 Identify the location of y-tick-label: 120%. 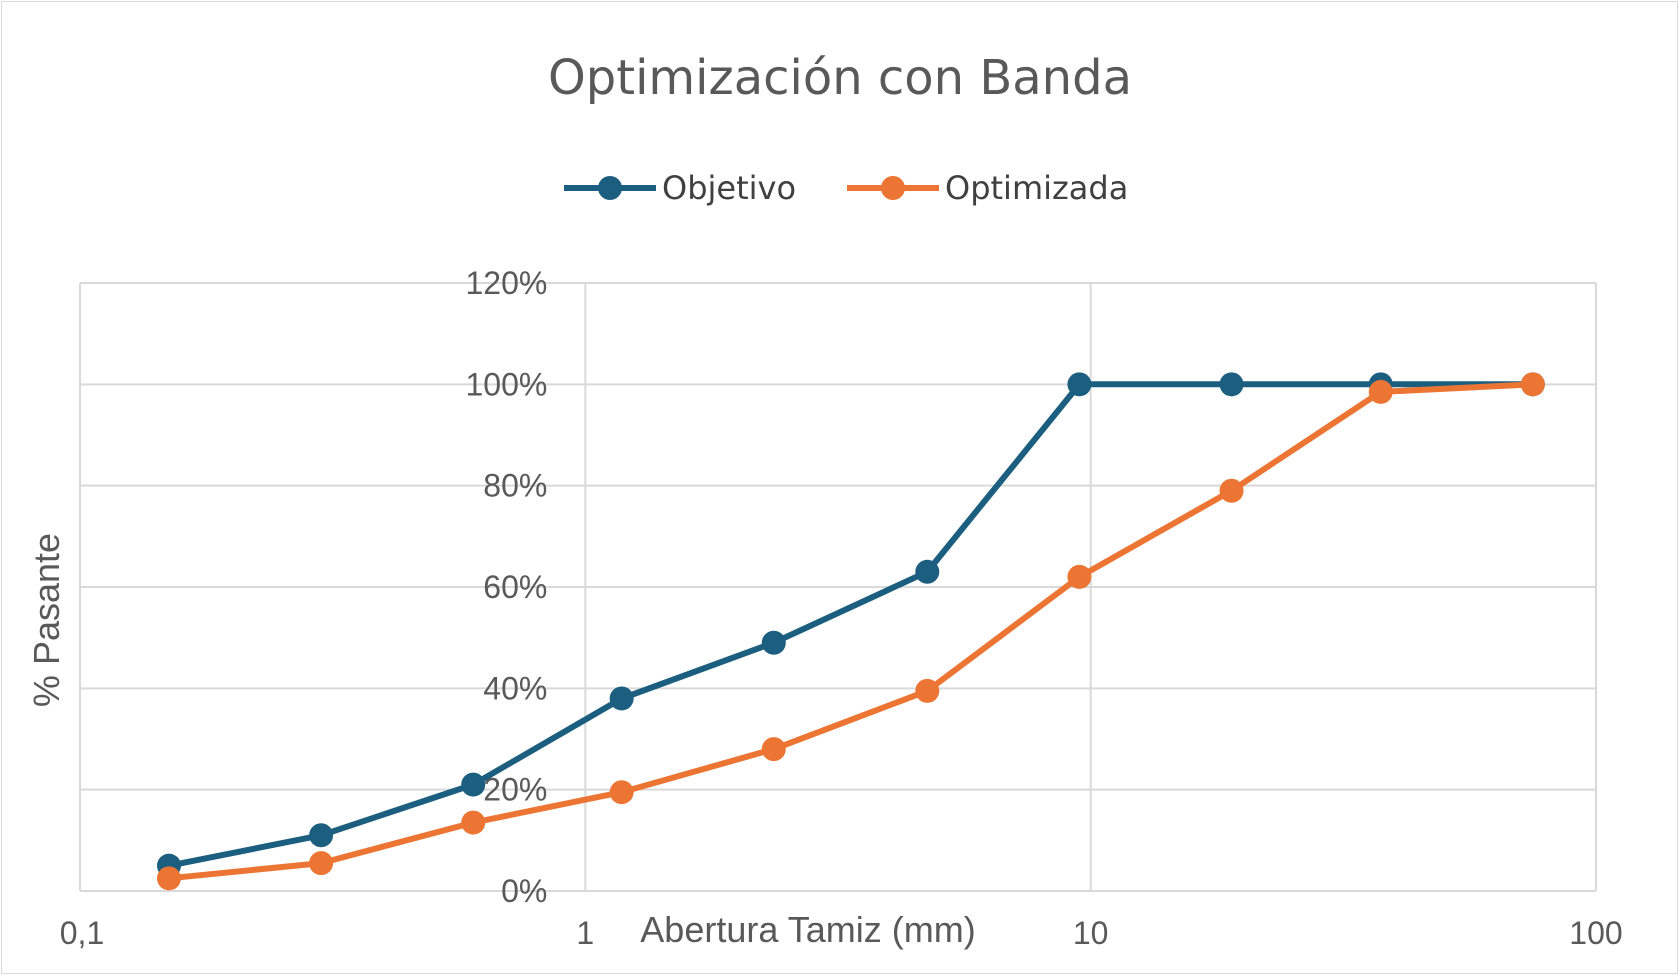
(506, 283).